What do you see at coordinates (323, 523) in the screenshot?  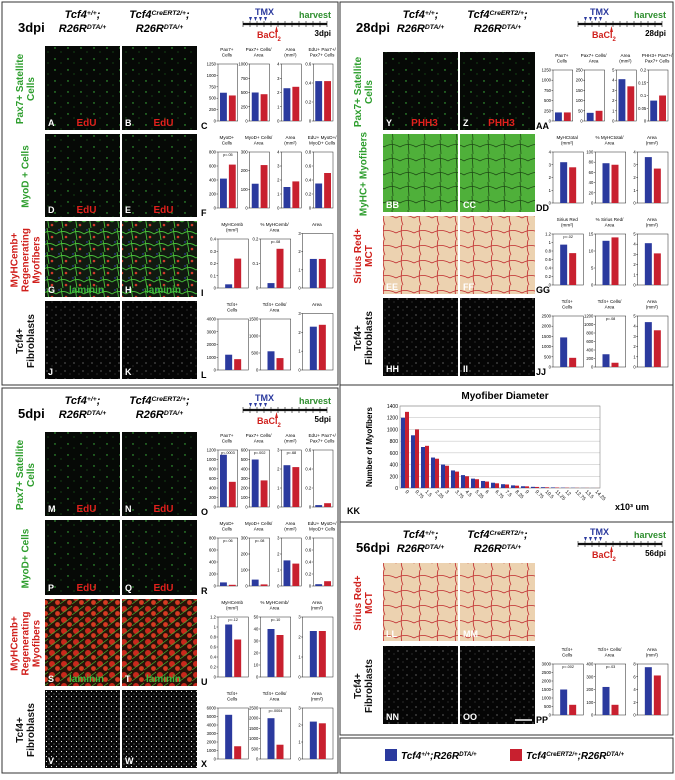 I see `chart-label: EdU+ MyoD+/` at bounding box center [323, 523].